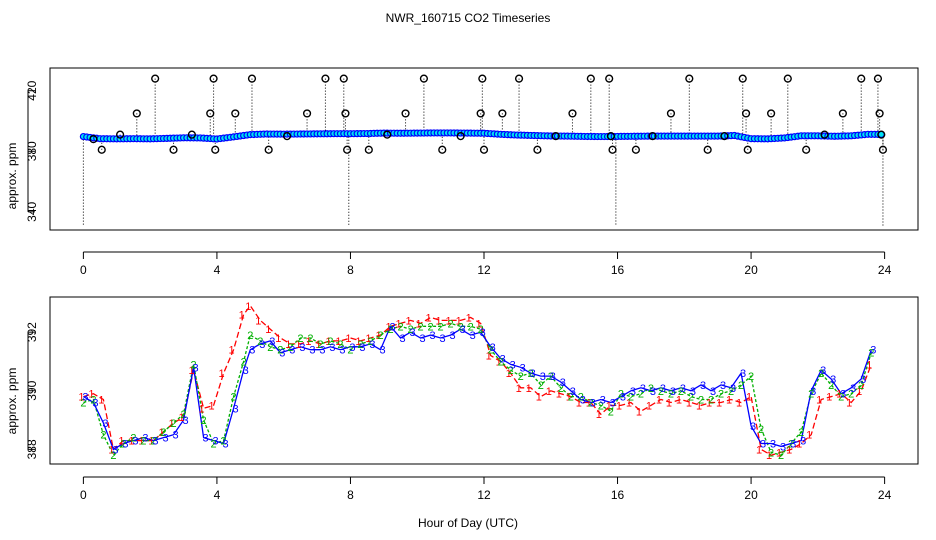 The height and width of the screenshot is (540, 936). What do you see at coordinates (885, 270) in the screenshot?
I see `top-x-tick-label: 24` at bounding box center [885, 270].